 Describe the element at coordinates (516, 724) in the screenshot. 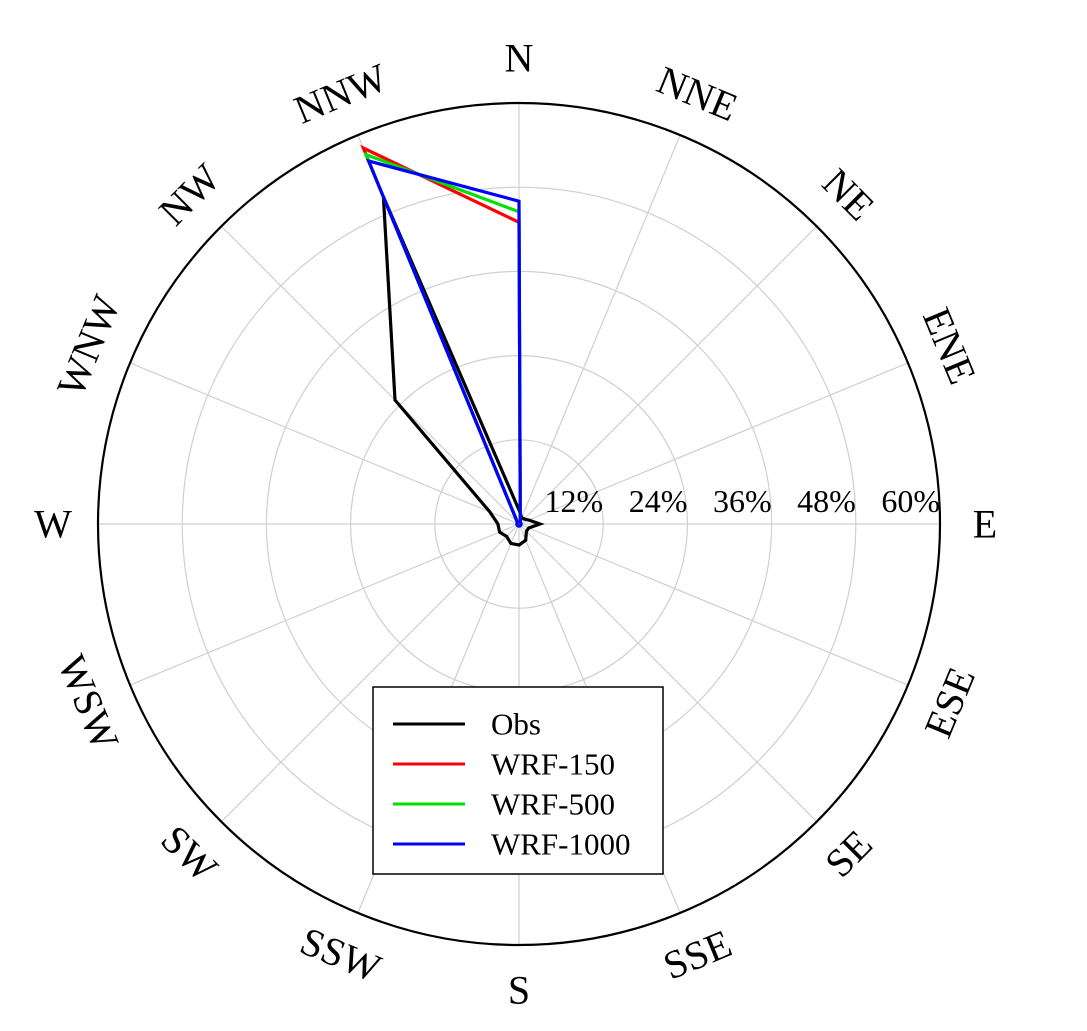

I see `legend-label-obs: Obs` at that location.